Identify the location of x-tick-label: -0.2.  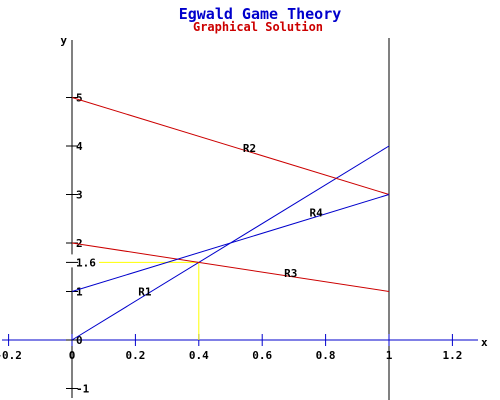
(11, 355).